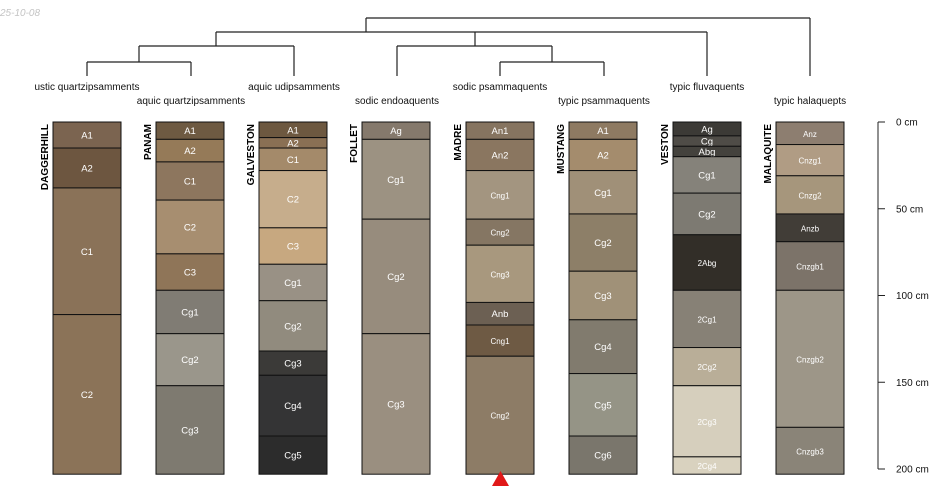  Describe the element at coordinates (707, 142) in the screenshot. I see `horizon-label: Cg` at that location.